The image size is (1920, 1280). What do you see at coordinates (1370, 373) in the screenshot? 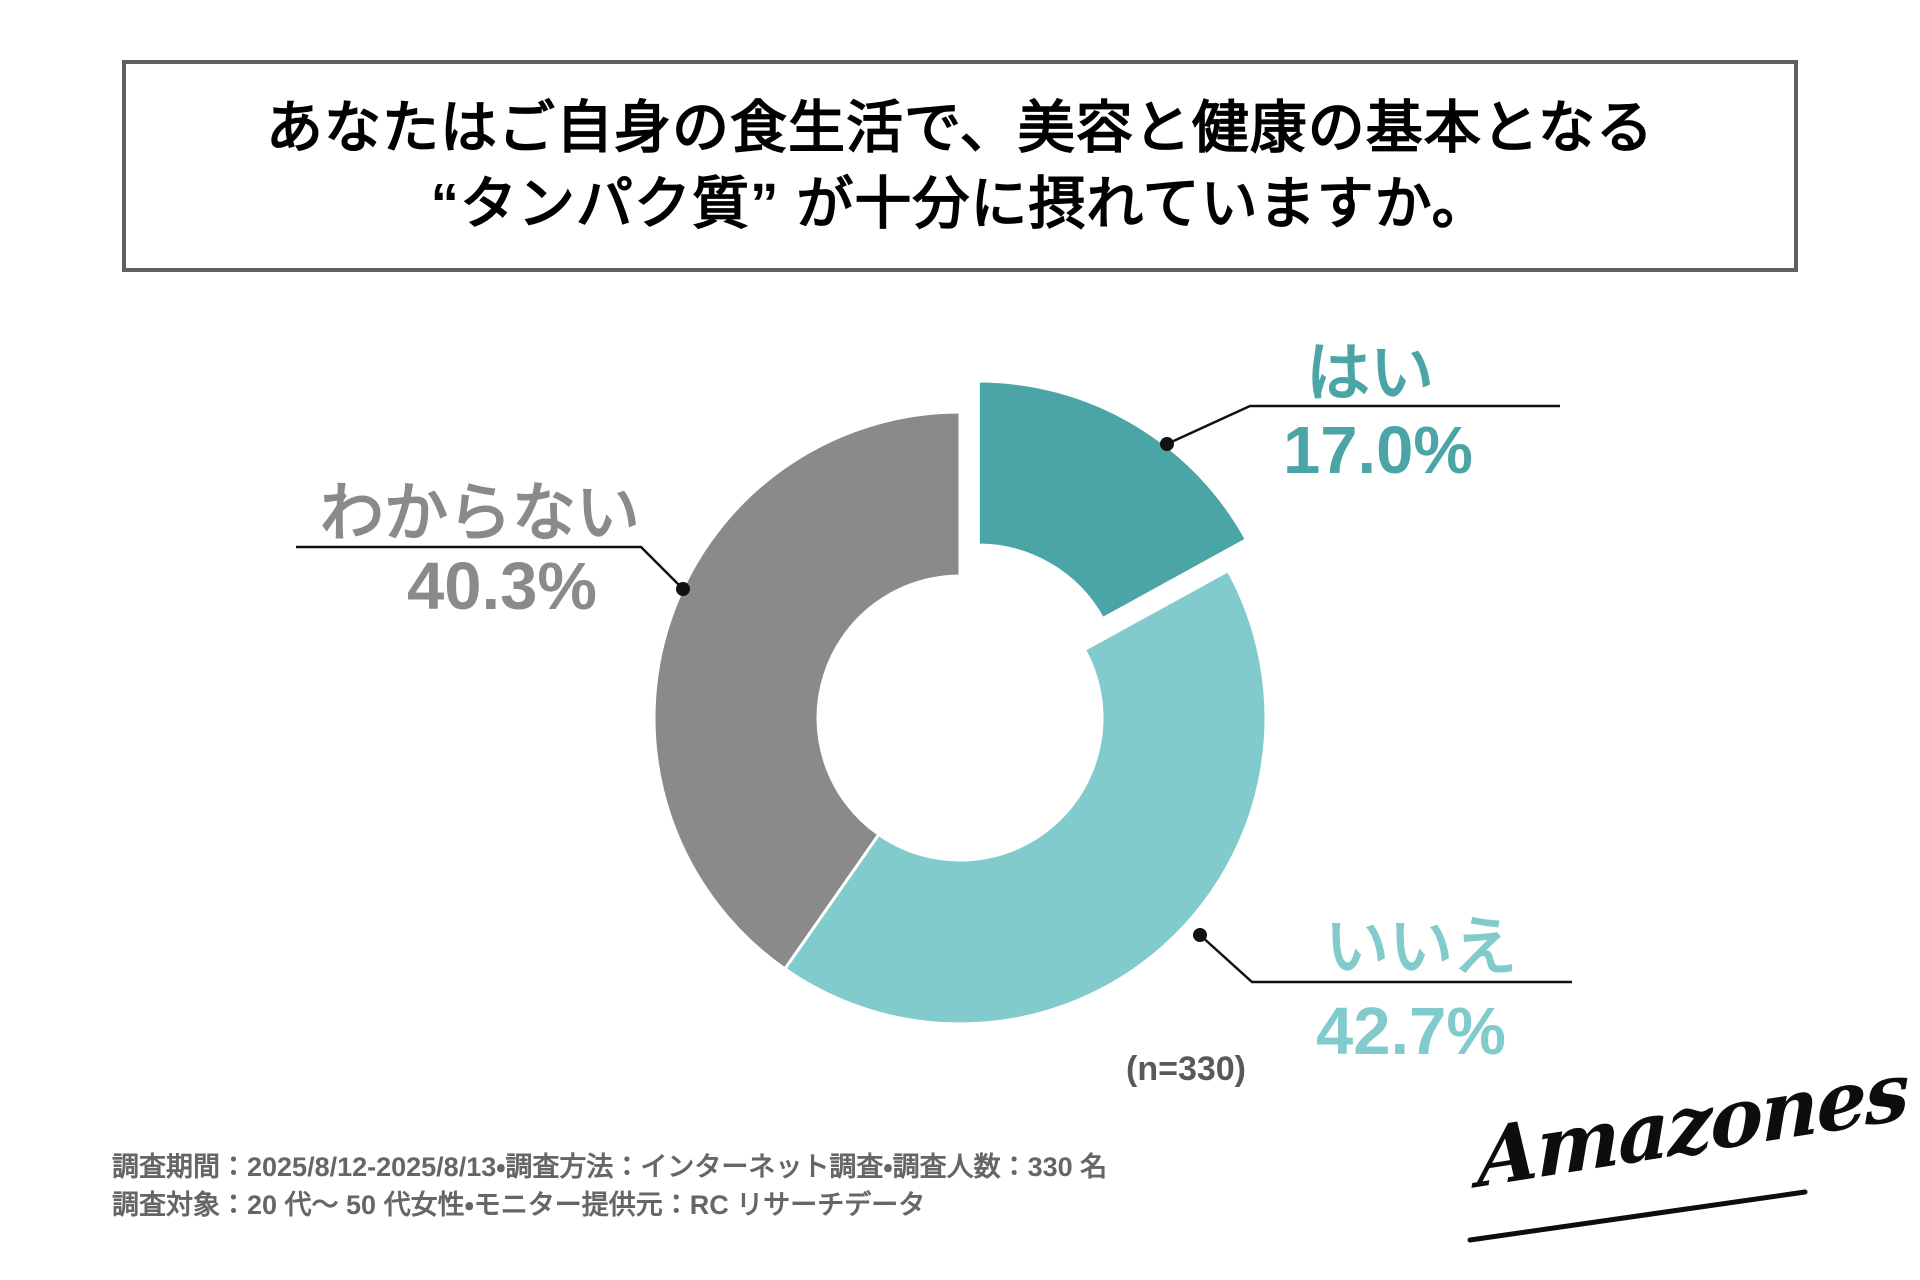
I see `callout-label-yes: はい` at bounding box center [1370, 373].